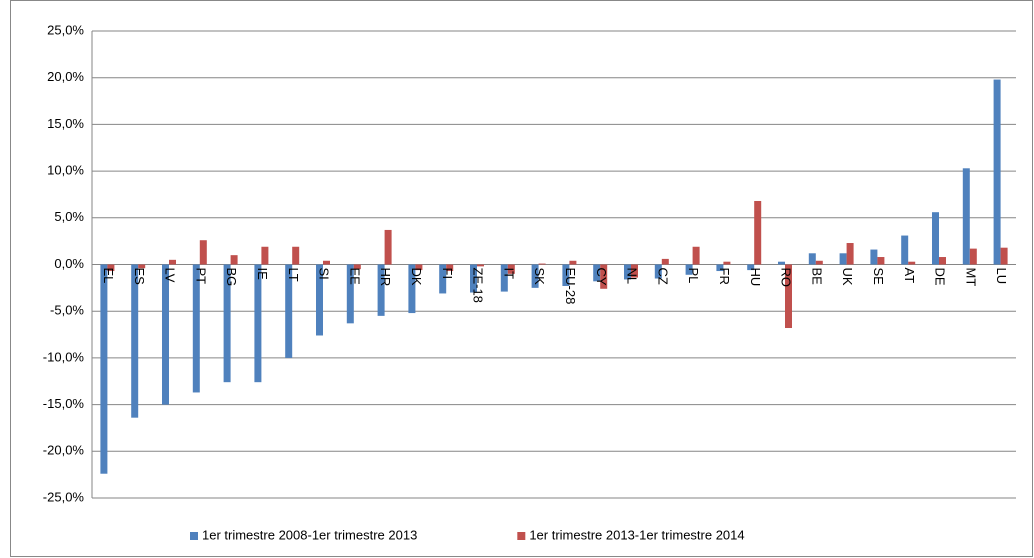  What do you see at coordinates (1001, 276) in the screenshot?
I see `x-tick-label: LU` at bounding box center [1001, 276].